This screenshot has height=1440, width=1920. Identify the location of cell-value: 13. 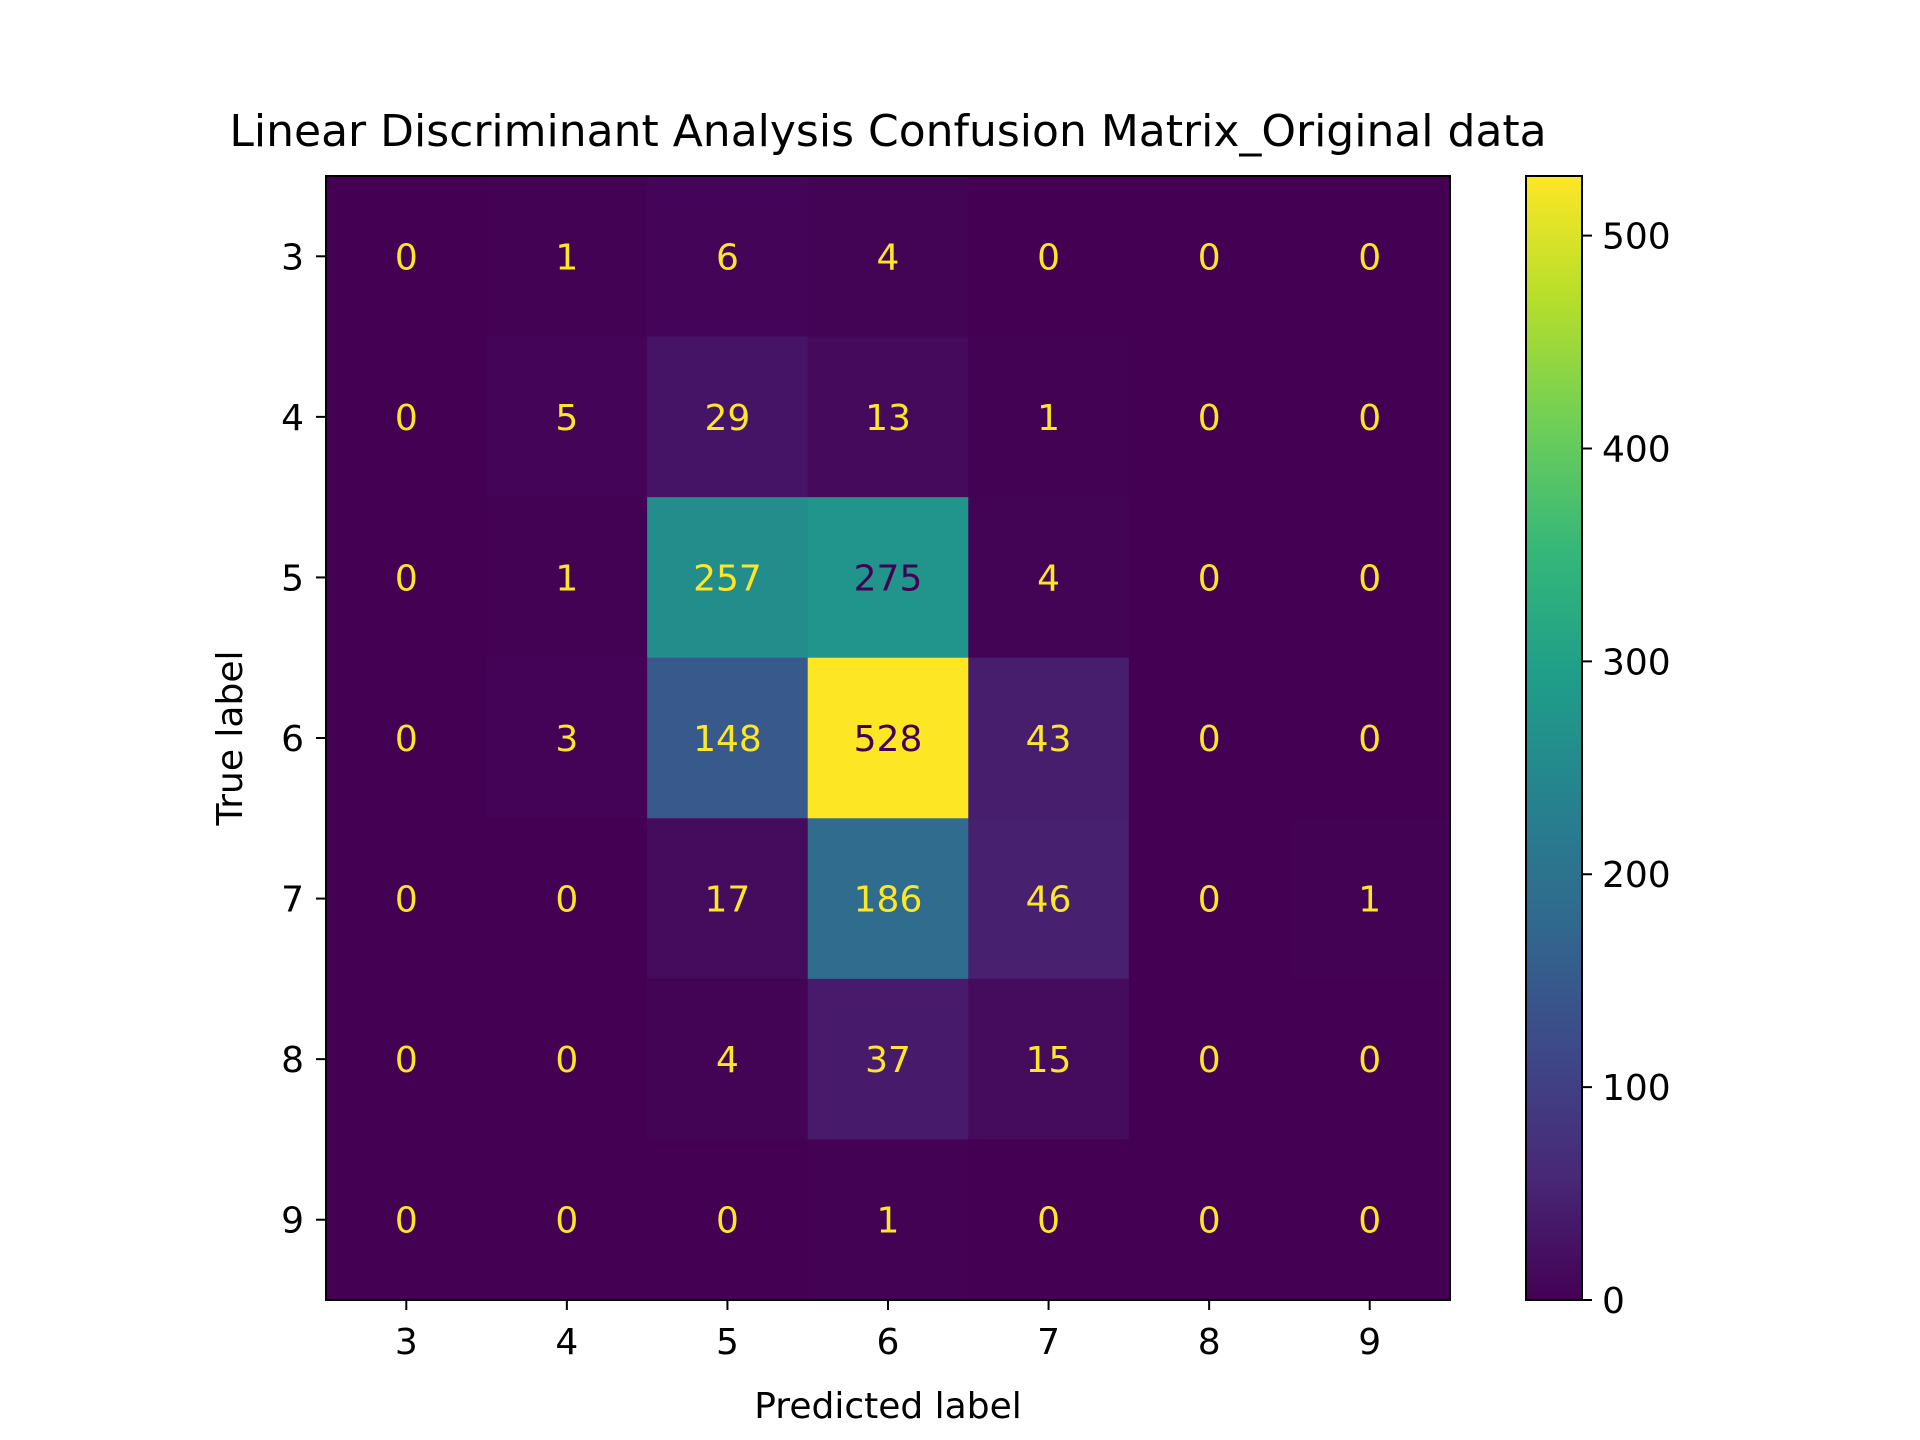
(888, 418).